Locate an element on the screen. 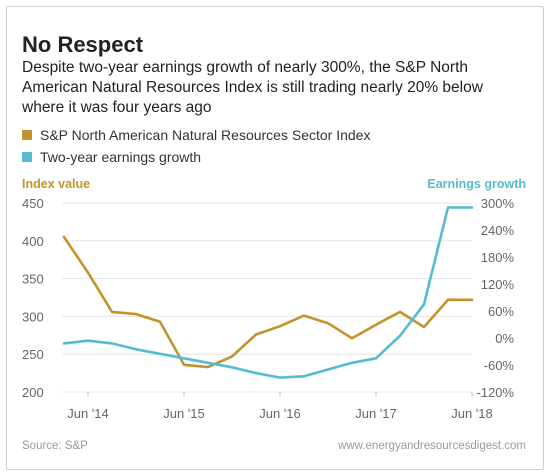 The height and width of the screenshot is (476, 550). x-tick-label: Jun '17 is located at coordinates (376, 413).